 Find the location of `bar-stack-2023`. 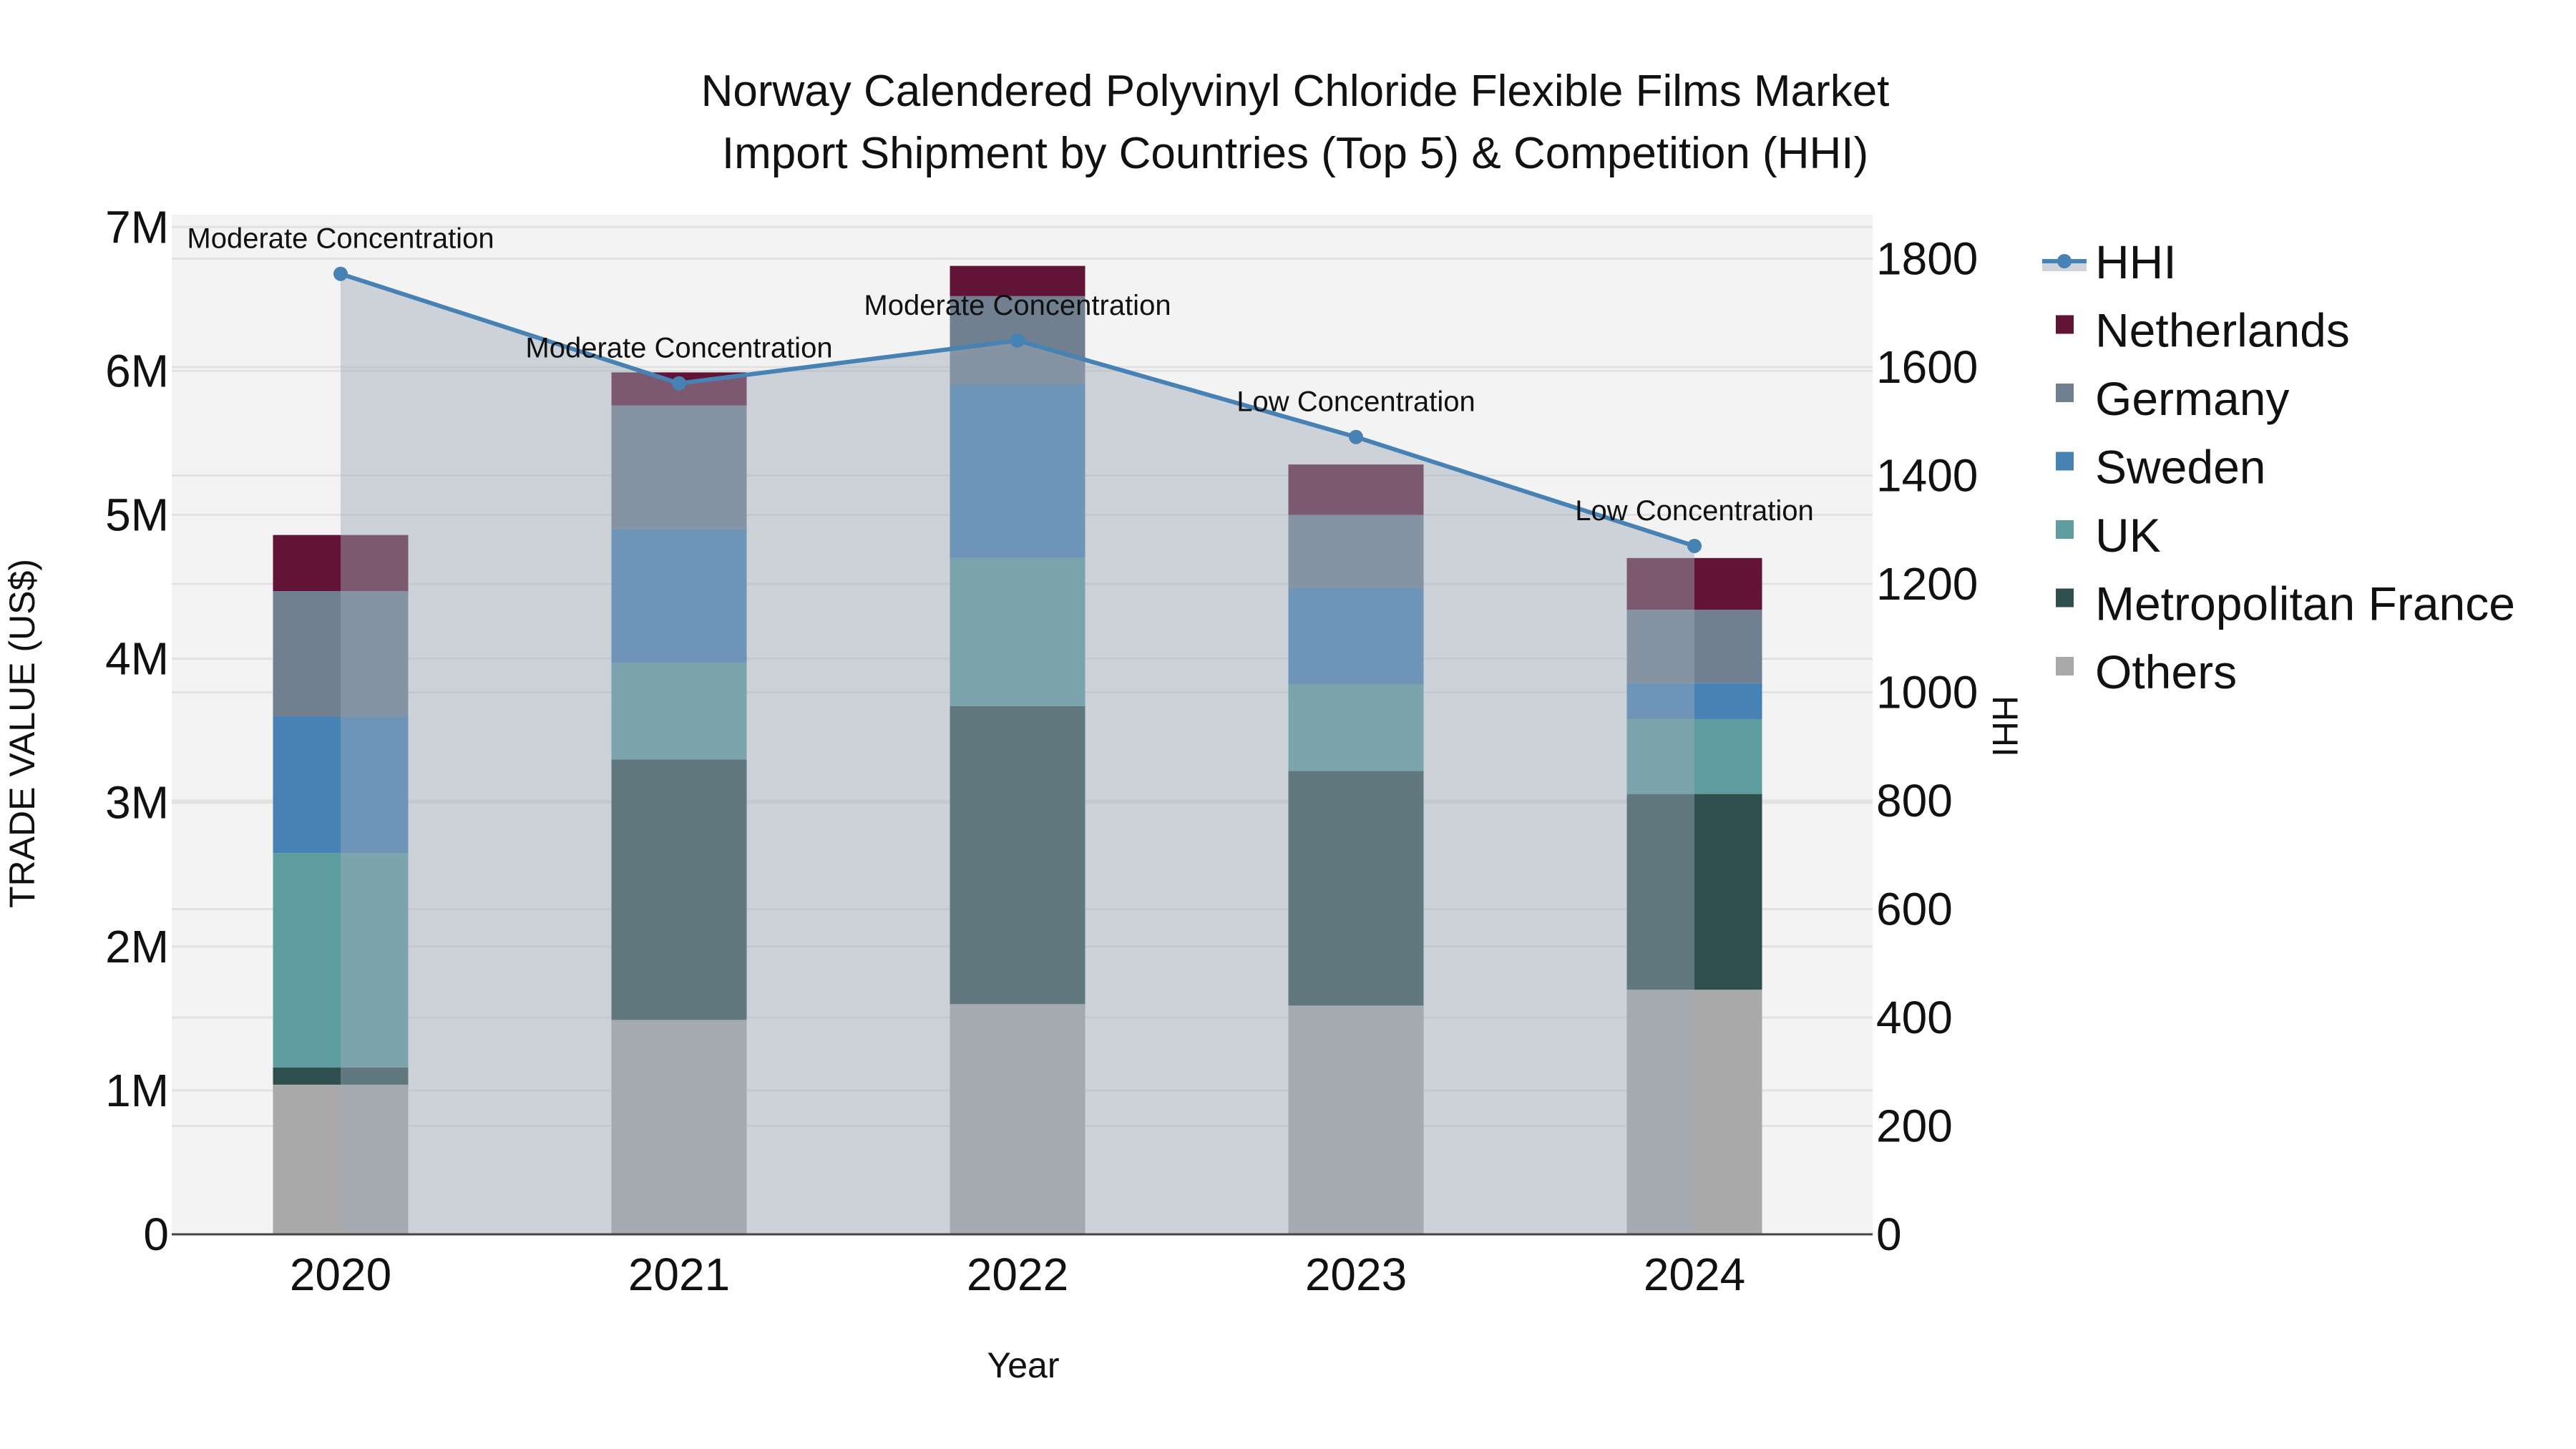

bar-stack-2023 is located at coordinates (1356, 849).